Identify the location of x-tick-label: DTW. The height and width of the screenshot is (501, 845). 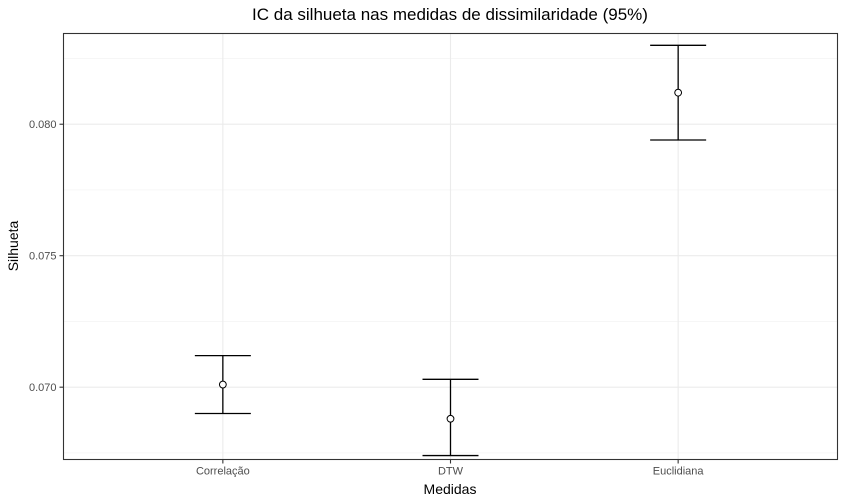
(451, 472).